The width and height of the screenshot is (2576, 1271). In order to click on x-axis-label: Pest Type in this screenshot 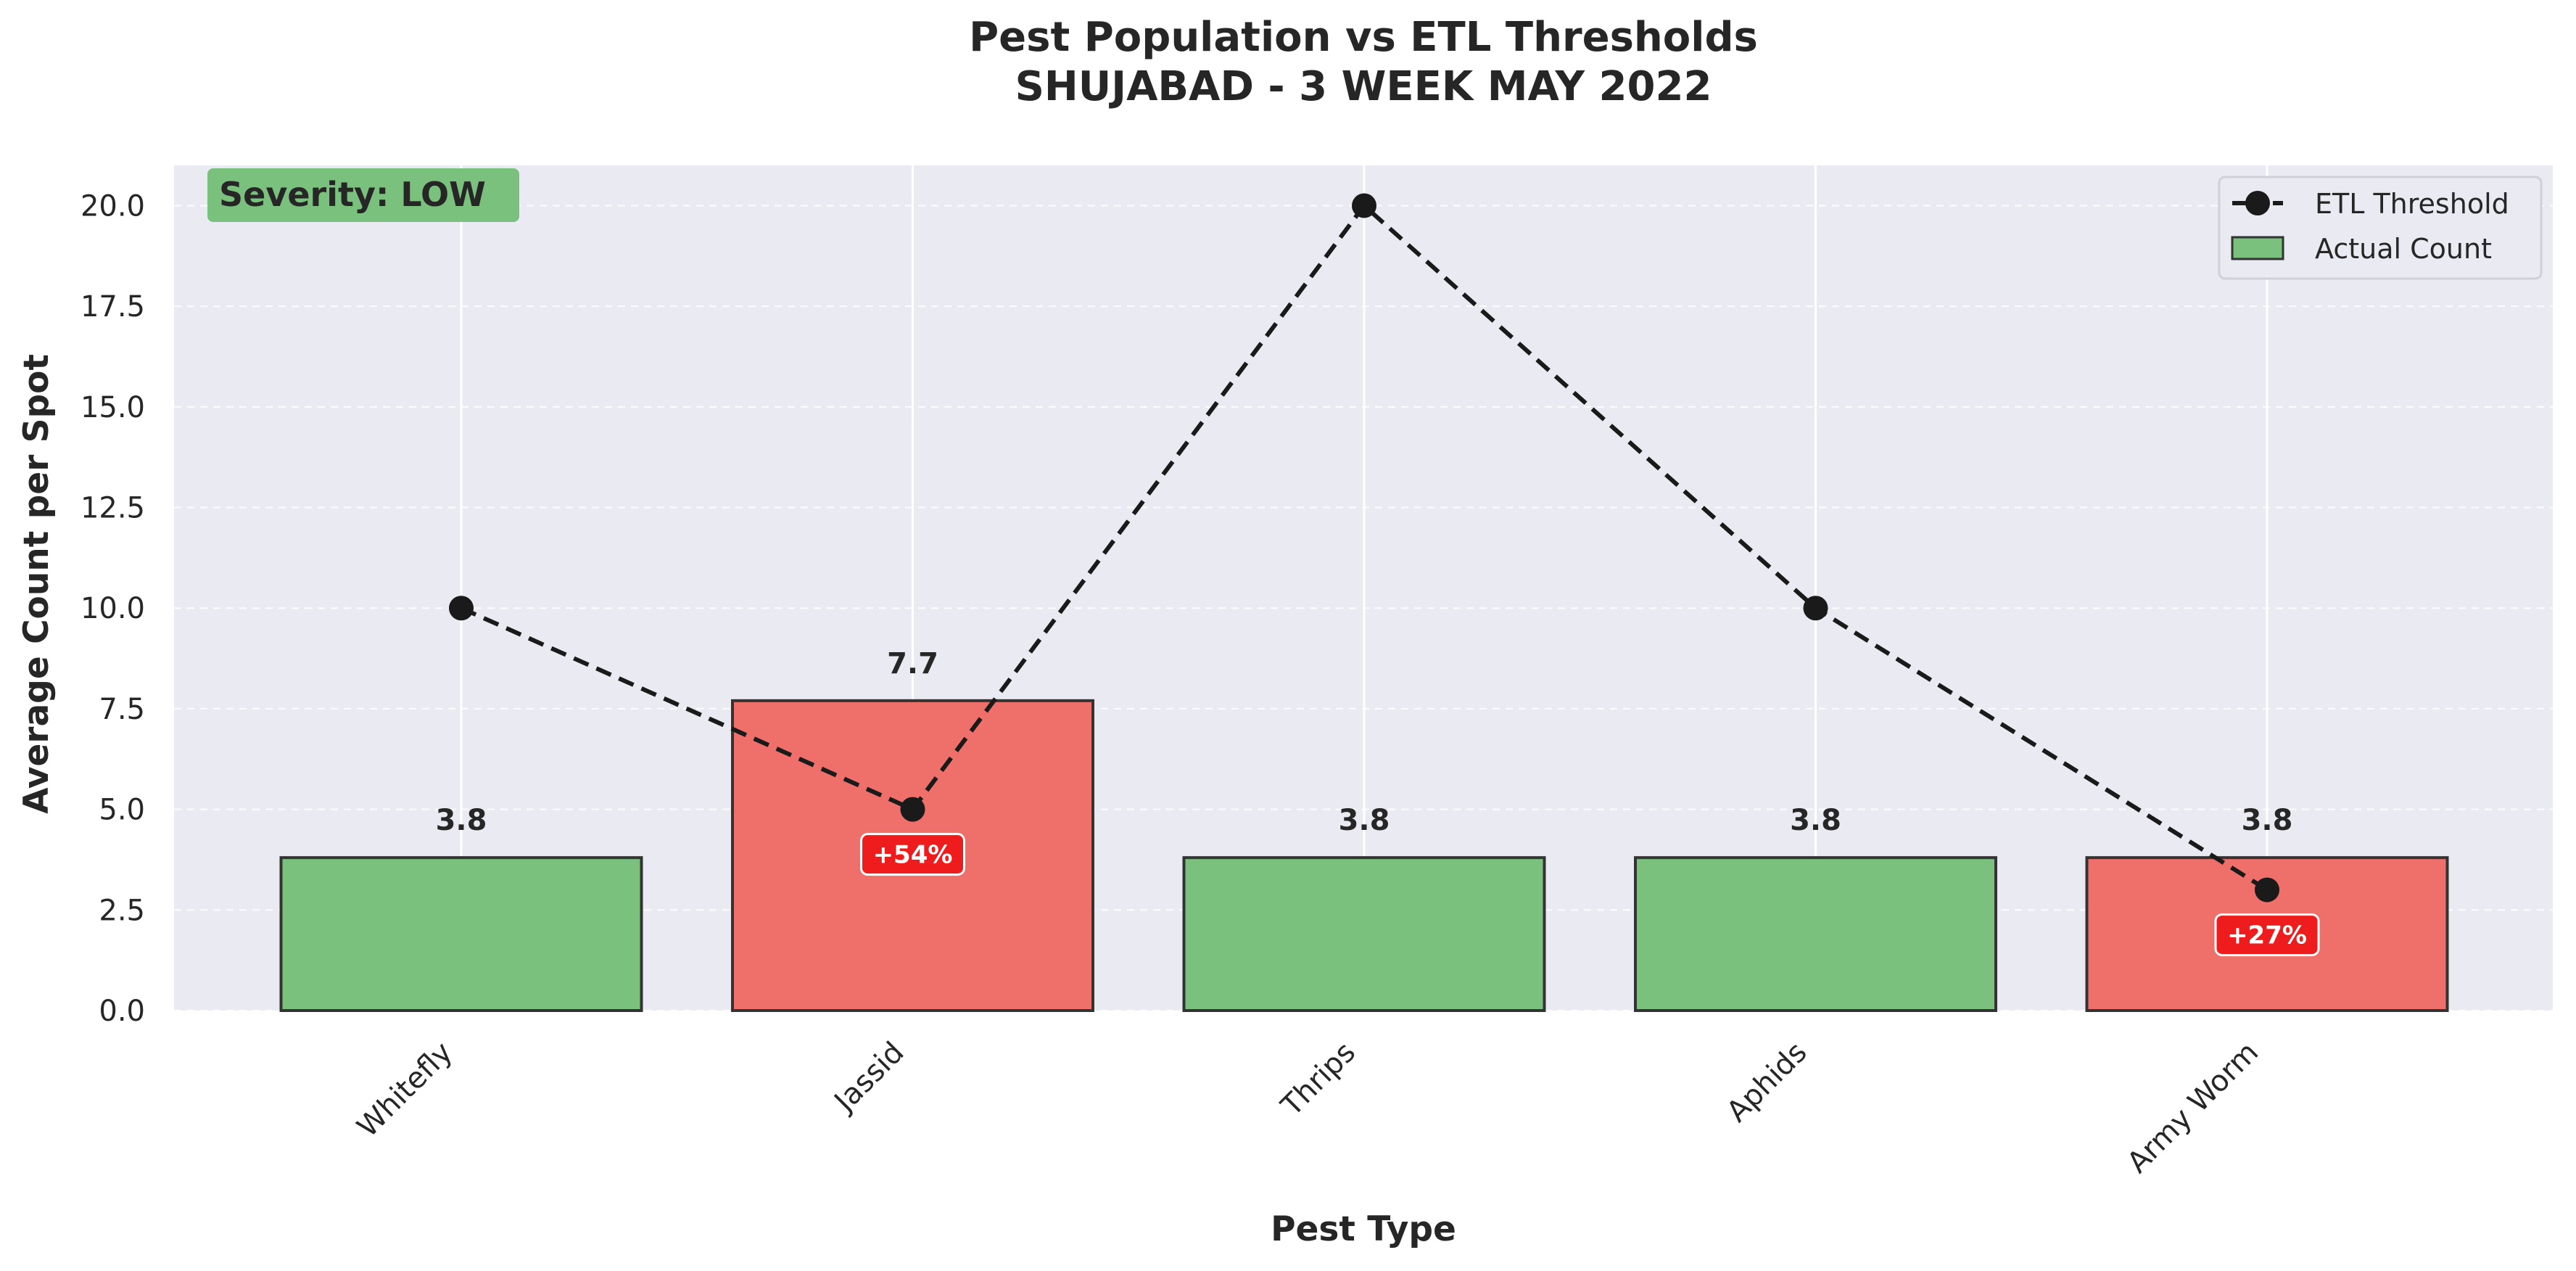, I will do `click(1363, 1229)`.